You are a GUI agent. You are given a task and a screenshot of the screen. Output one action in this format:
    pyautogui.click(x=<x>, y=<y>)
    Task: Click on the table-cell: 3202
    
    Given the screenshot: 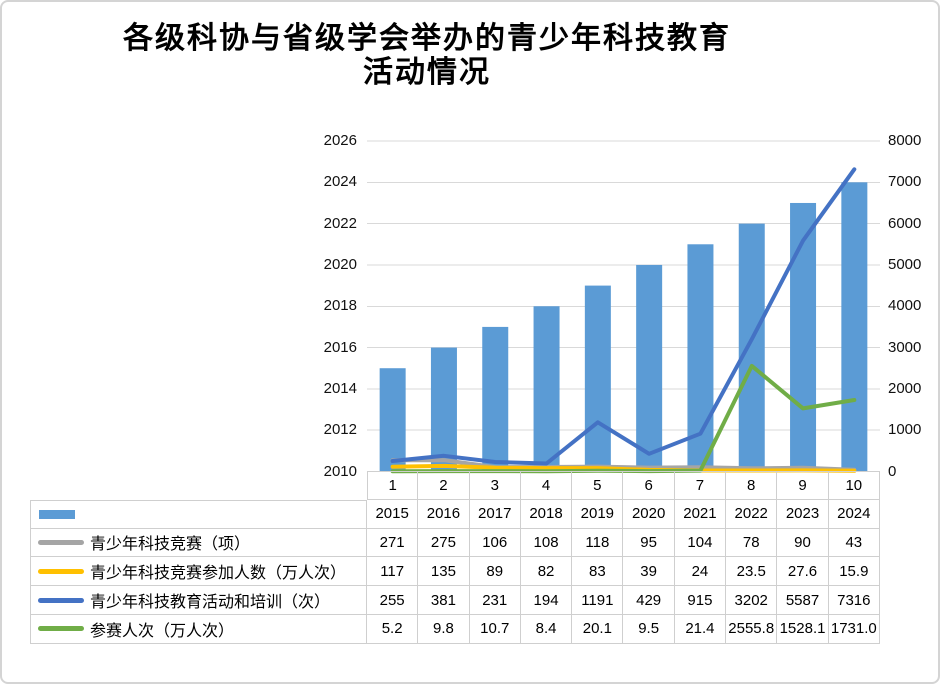 What is the action you would take?
    pyautogui.click(x=752, y=600)
    